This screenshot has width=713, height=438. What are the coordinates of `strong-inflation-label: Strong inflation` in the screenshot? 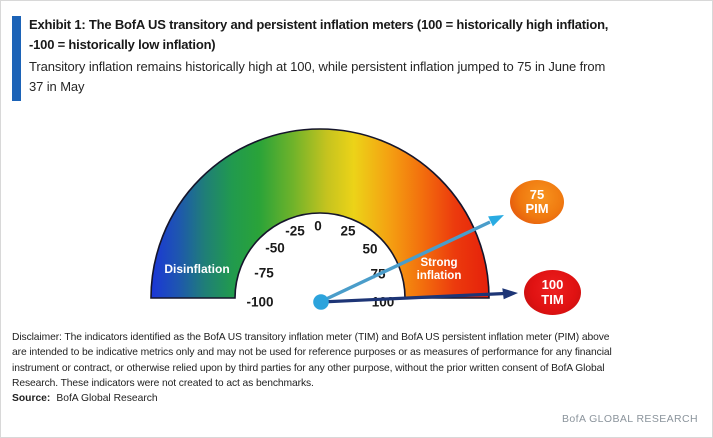 It's located at (439, 270).